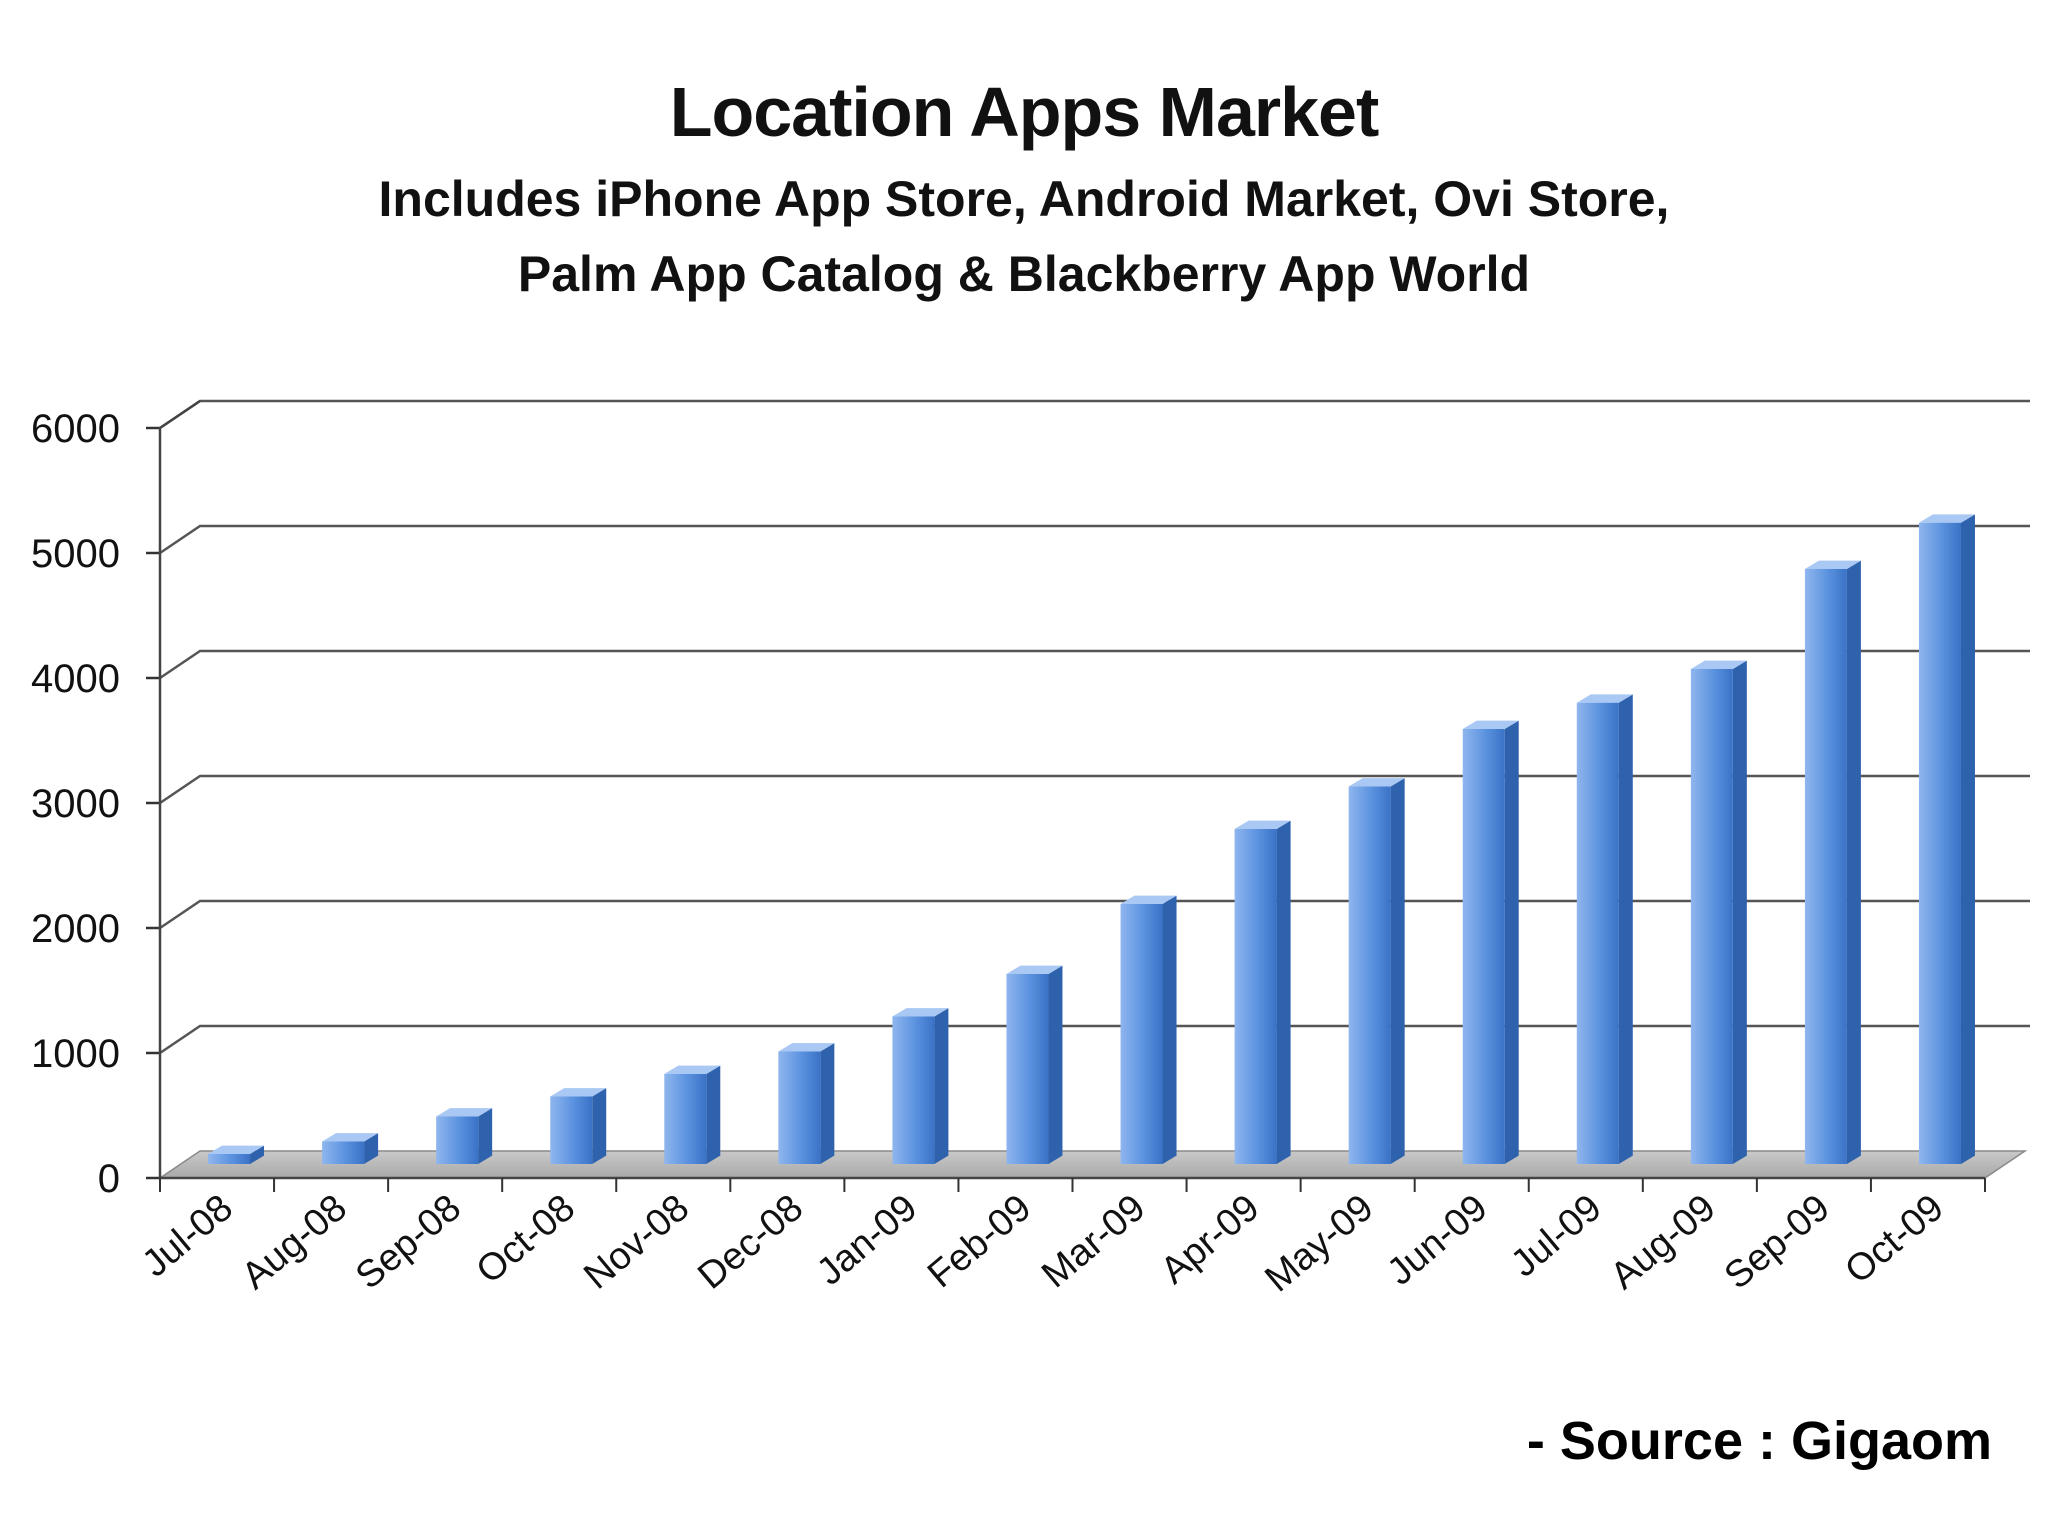 The width and height of the screenshot is (2048, 1536). Describe the element at coordinates (294, 1242) in the screenshot. I see `x-tick-label: Aug-08` at that location.